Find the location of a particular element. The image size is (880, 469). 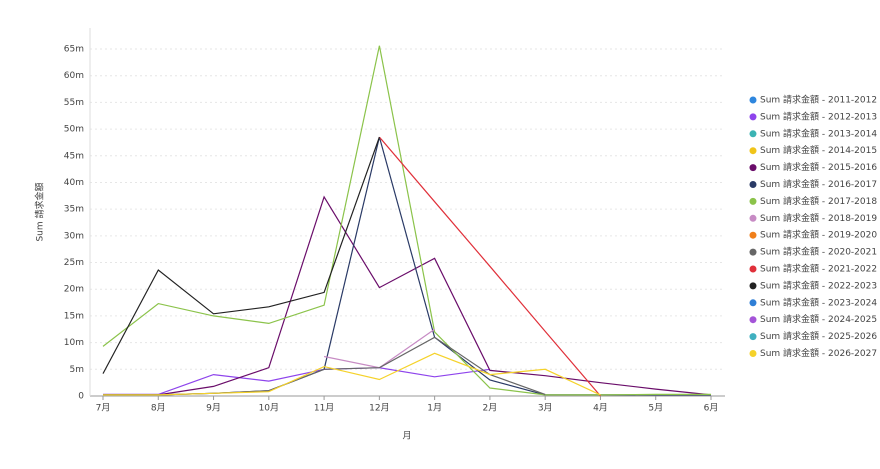

legend-label: Sum 請求金額 - 2019-2020 is located at coordinates (818, 235).